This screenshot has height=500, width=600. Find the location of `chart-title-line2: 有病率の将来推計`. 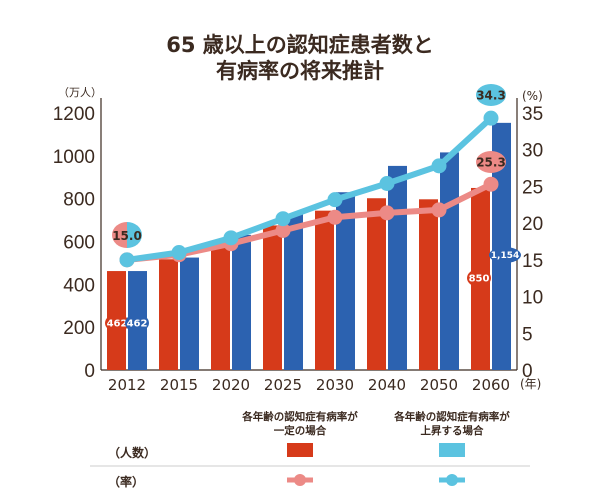

chart-title-line2: 有病率の将来推計 is located at coordinates (300, 71).